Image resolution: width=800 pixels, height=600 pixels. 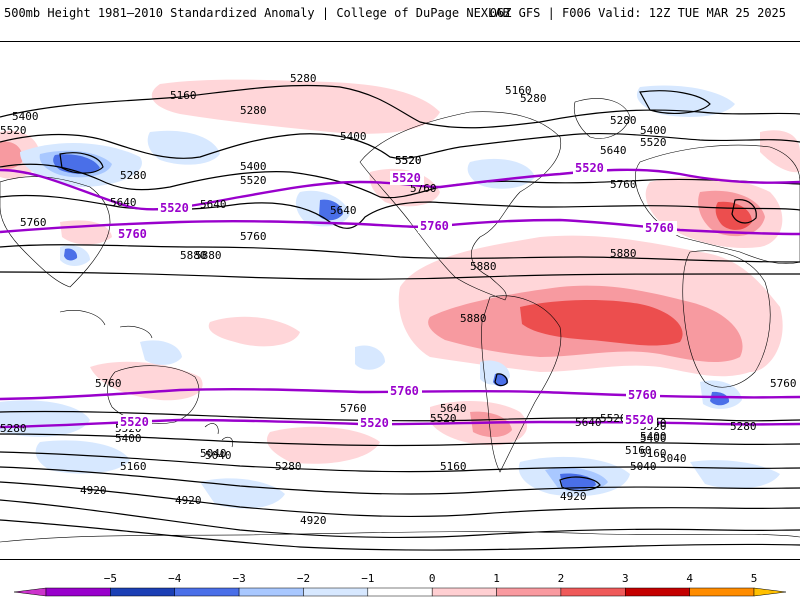 I want to click on colorbar-extend-high, so click(x=770, y=592).